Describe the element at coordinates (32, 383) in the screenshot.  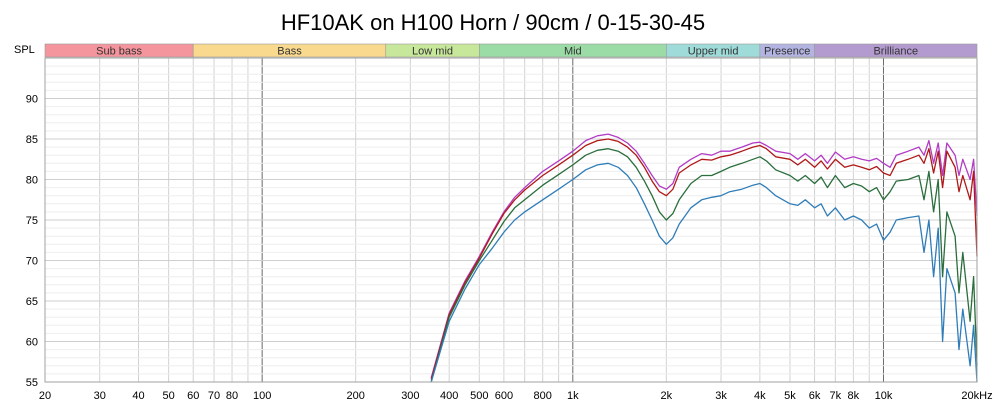
I see `y-tick-label: 55` at that location.